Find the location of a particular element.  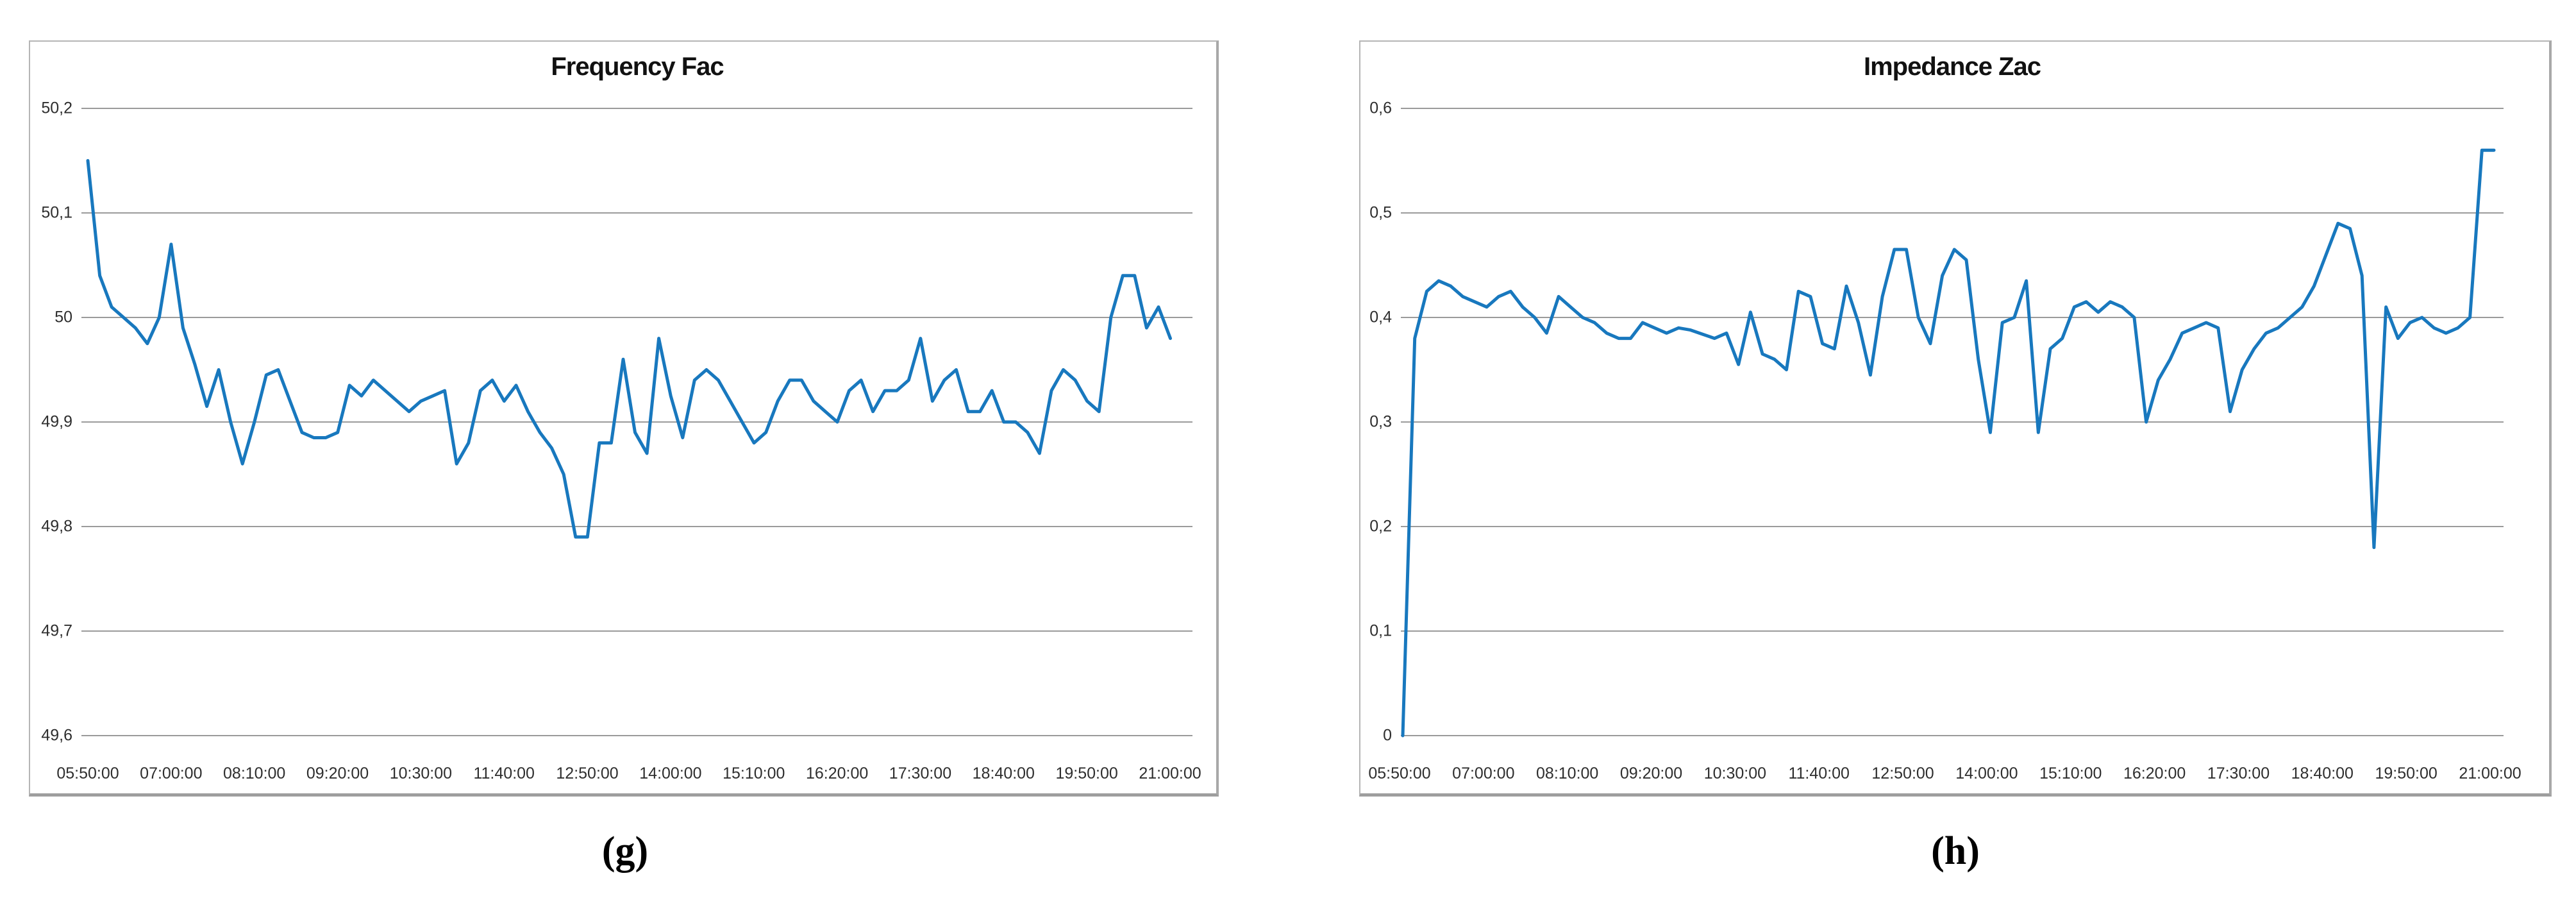

y-tick-label: 0,3 is located at coordinates (1380, 422).